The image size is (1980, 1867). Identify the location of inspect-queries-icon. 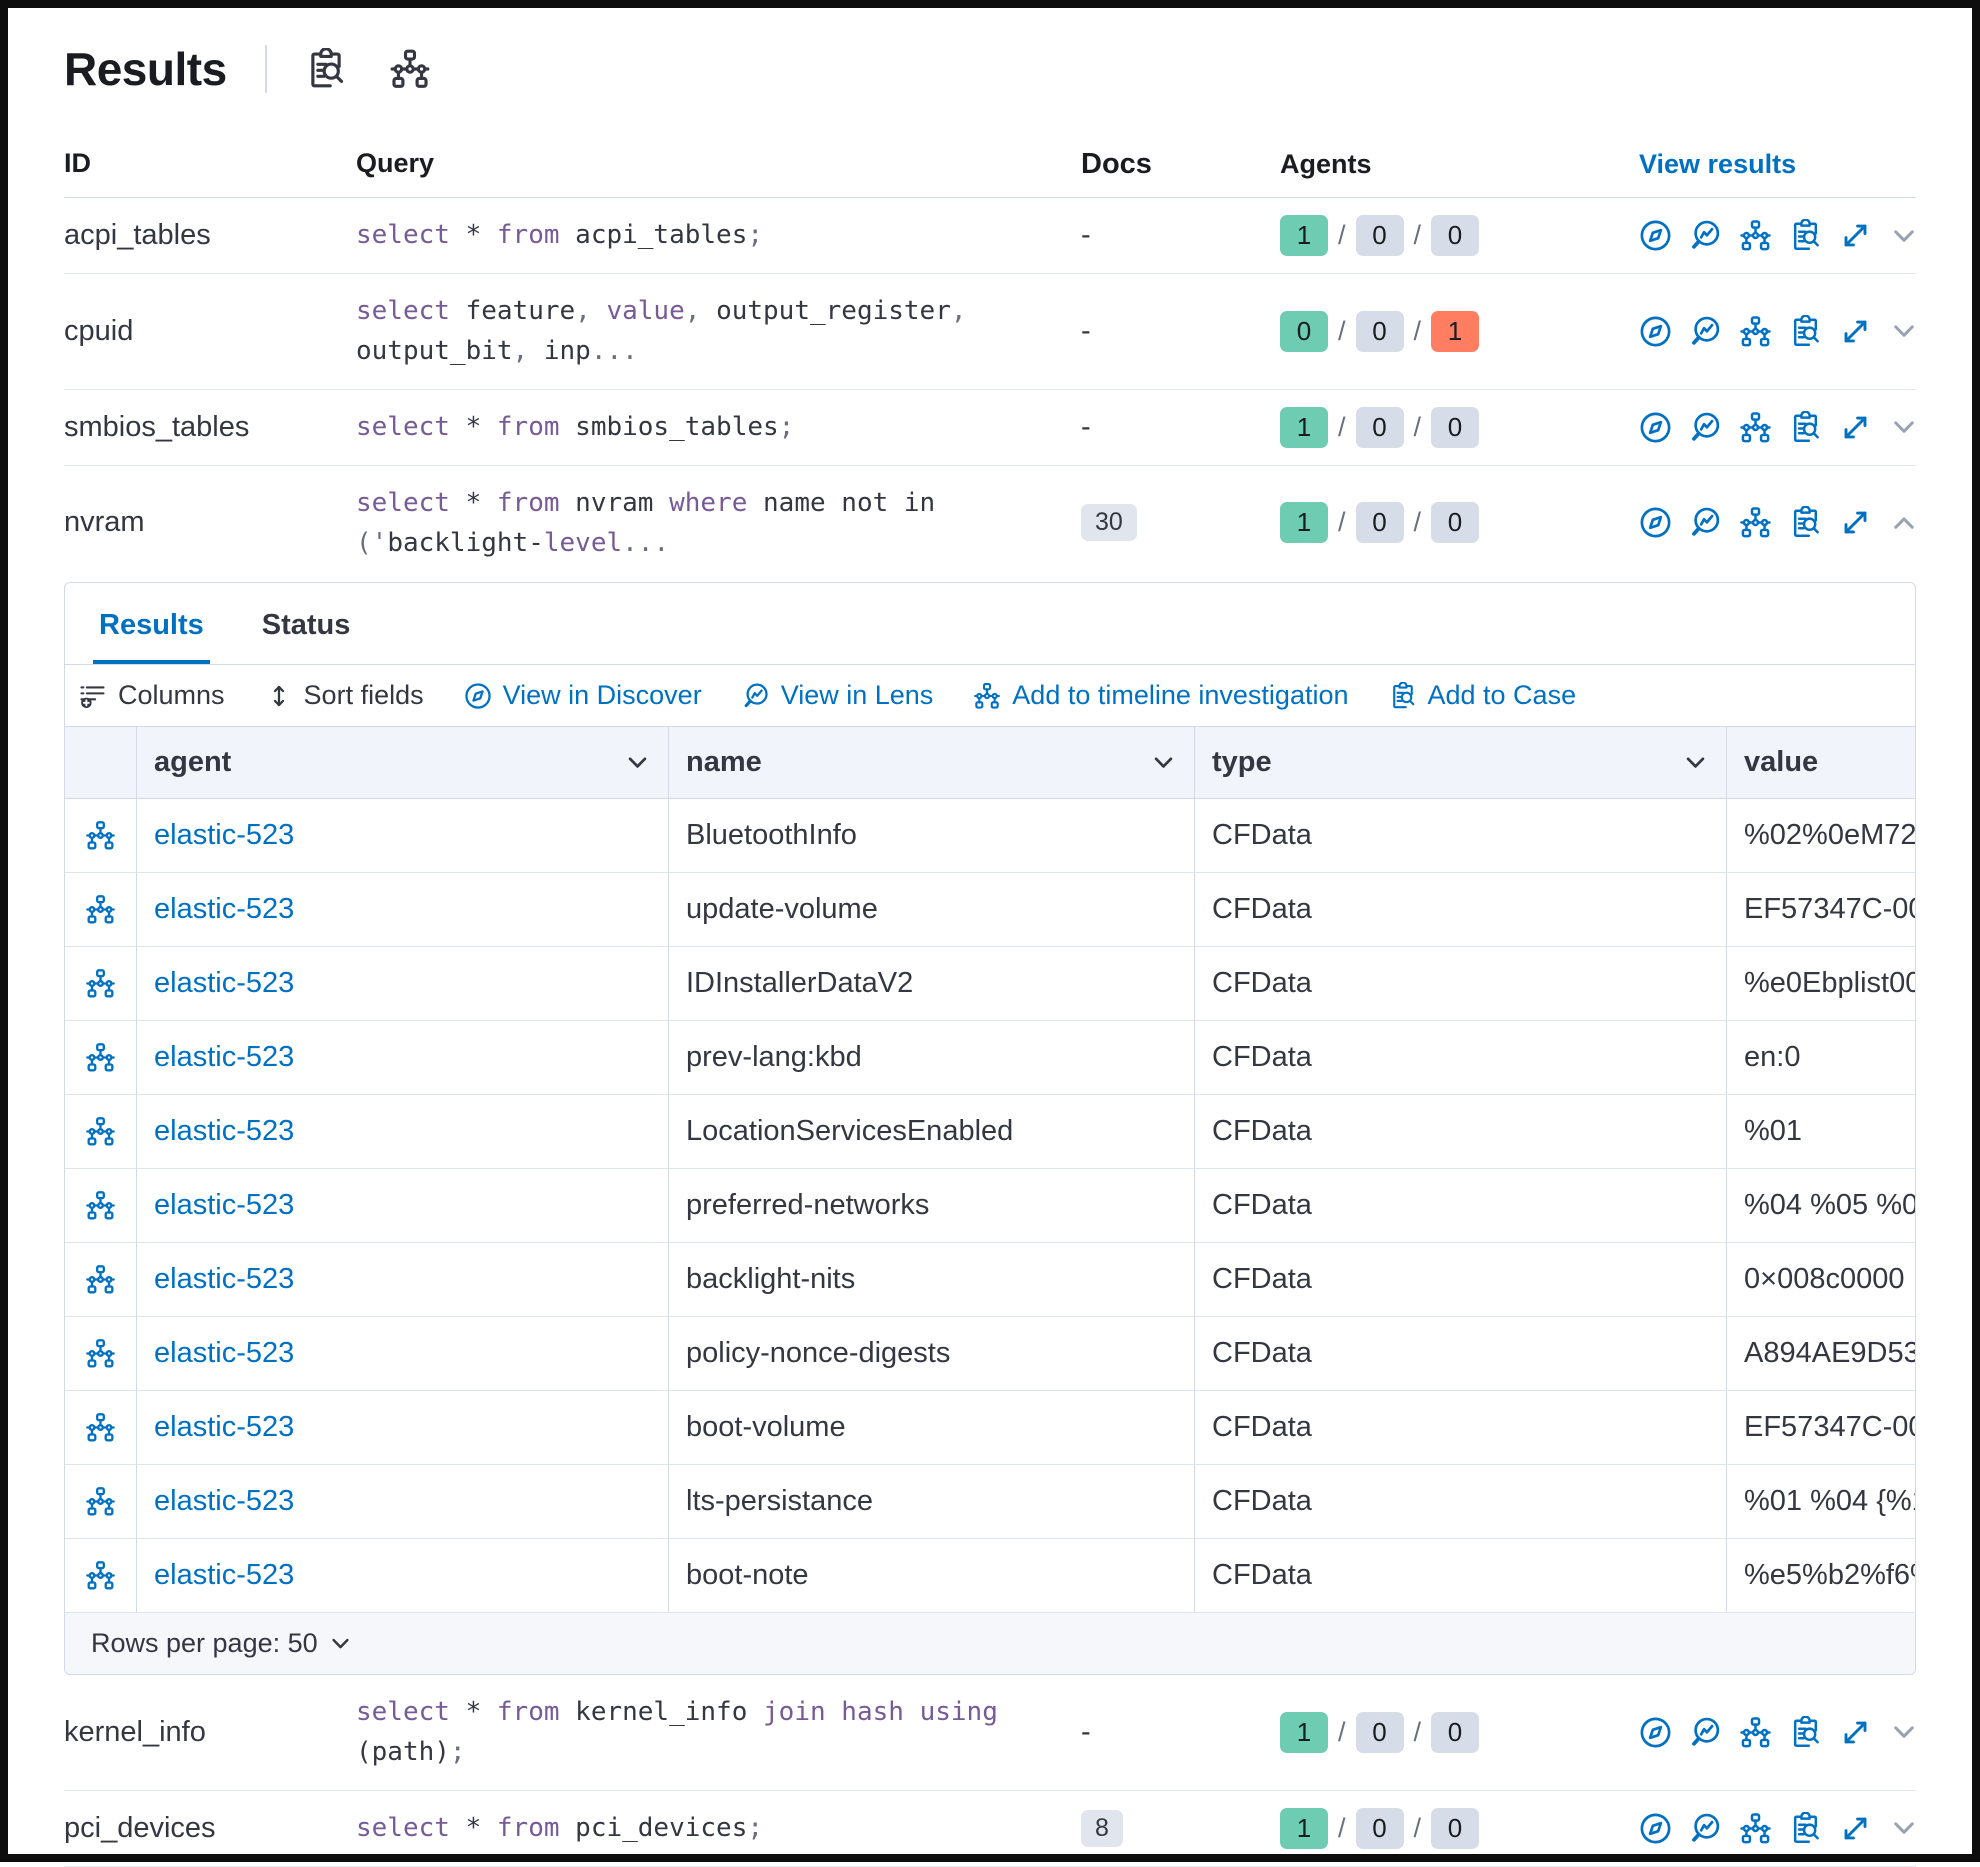
(326, 69).